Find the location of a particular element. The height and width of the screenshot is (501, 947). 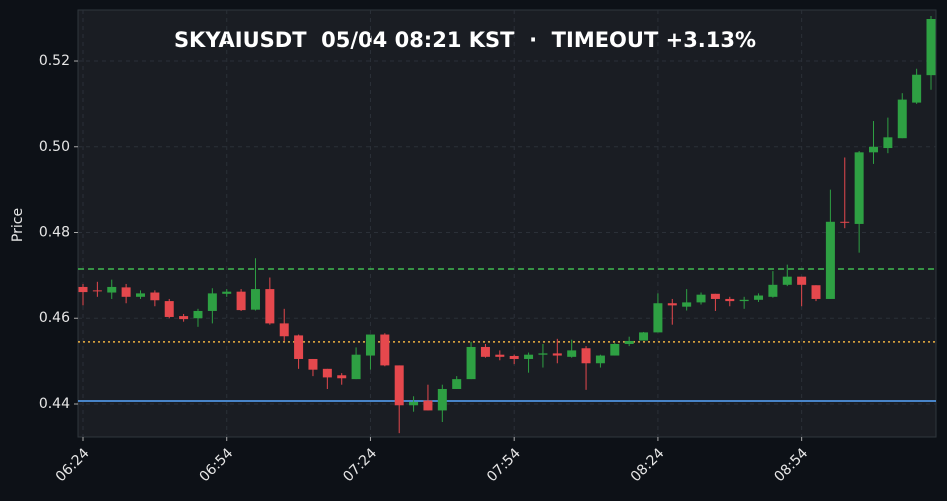

x-tick-label: 08:24 is located at coordinates (648, 465).